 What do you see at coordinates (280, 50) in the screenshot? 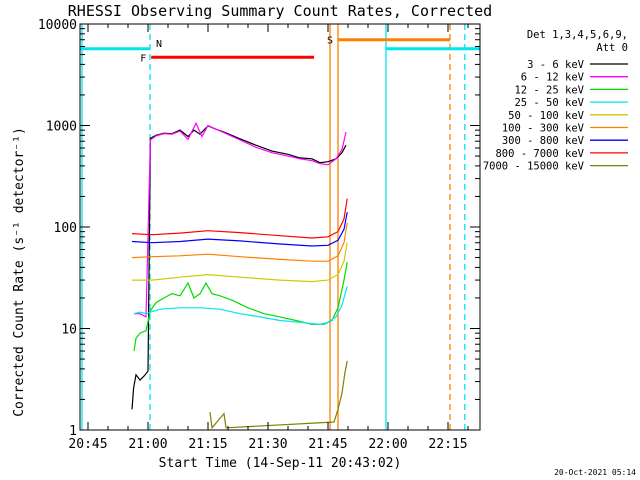
I see `state-bars: FS` at bounding box center [280, 50].